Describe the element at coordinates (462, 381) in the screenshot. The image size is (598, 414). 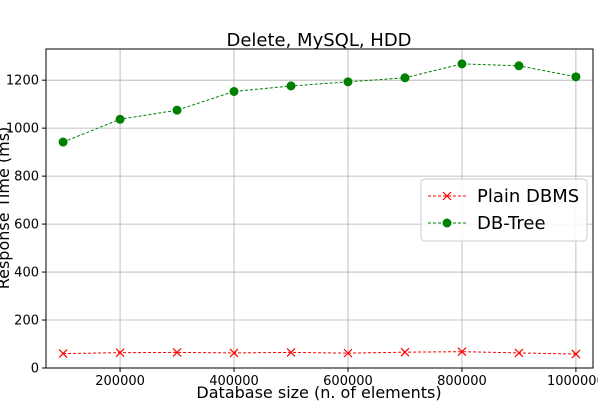
I see `x-tick-label: 800000` at that location.